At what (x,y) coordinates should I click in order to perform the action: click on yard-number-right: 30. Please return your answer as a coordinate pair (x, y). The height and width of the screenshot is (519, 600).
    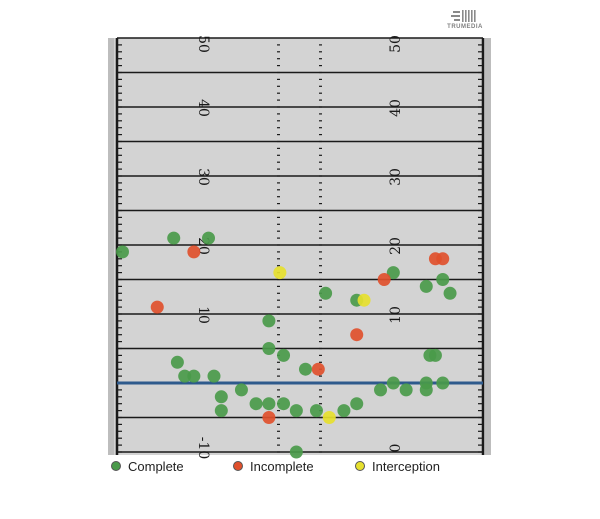
    Looking at the image, I should click on (396, 177).